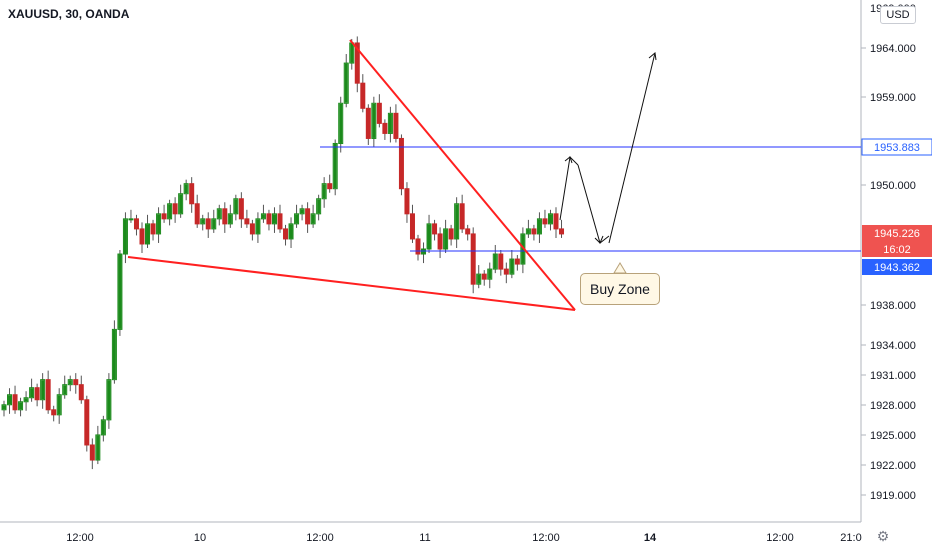 The width and height of the screenshot is (932, 550). I want to click on time-axis: 12:00 10 12:00 11 12:00 14 12:00 21:0, so click(431, 532).